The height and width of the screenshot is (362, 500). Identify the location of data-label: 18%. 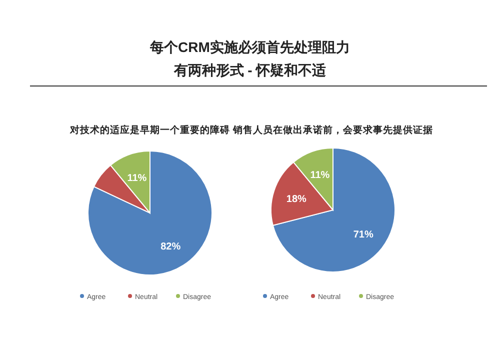
(296, 200).